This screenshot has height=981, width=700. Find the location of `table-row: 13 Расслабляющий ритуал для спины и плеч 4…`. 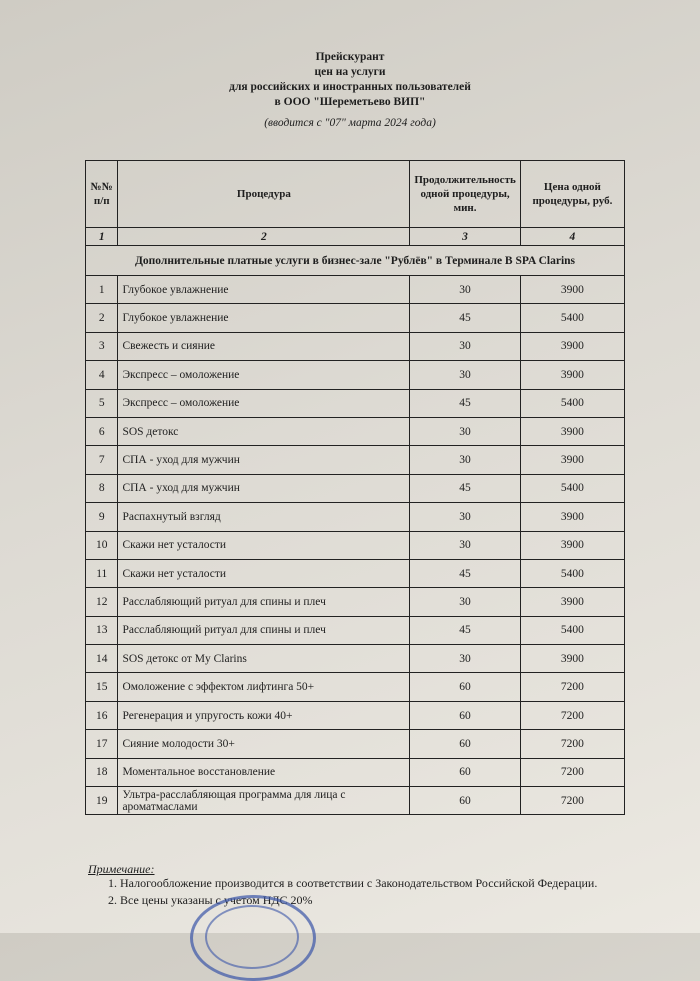

table-row: 13 Расслабляющий ритуал для спины и плеч 4… is located at coordinates (355, 630).